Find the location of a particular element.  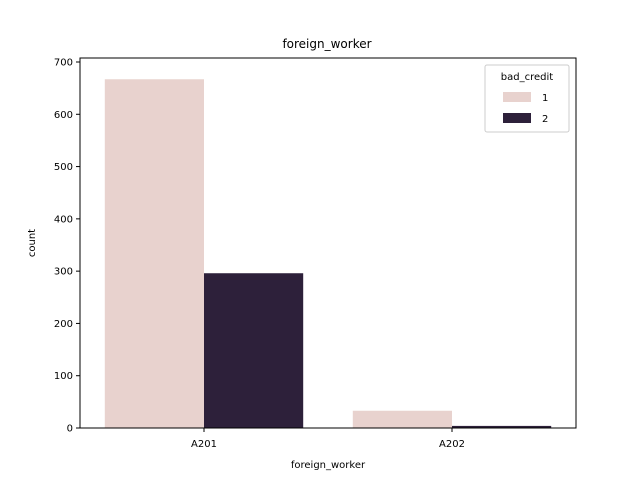

x-axis: A201 A202 is located at coordinates (328, 439).